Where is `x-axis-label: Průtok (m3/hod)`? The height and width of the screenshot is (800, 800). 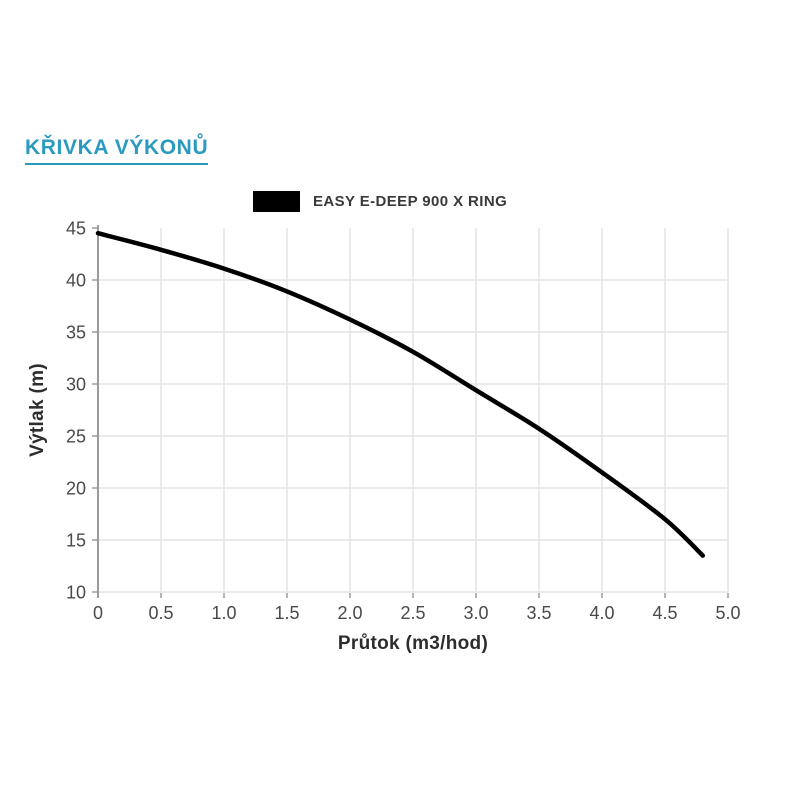 x-axis-label: Průtok (m3/hod) is located at coordinates (413, 643).